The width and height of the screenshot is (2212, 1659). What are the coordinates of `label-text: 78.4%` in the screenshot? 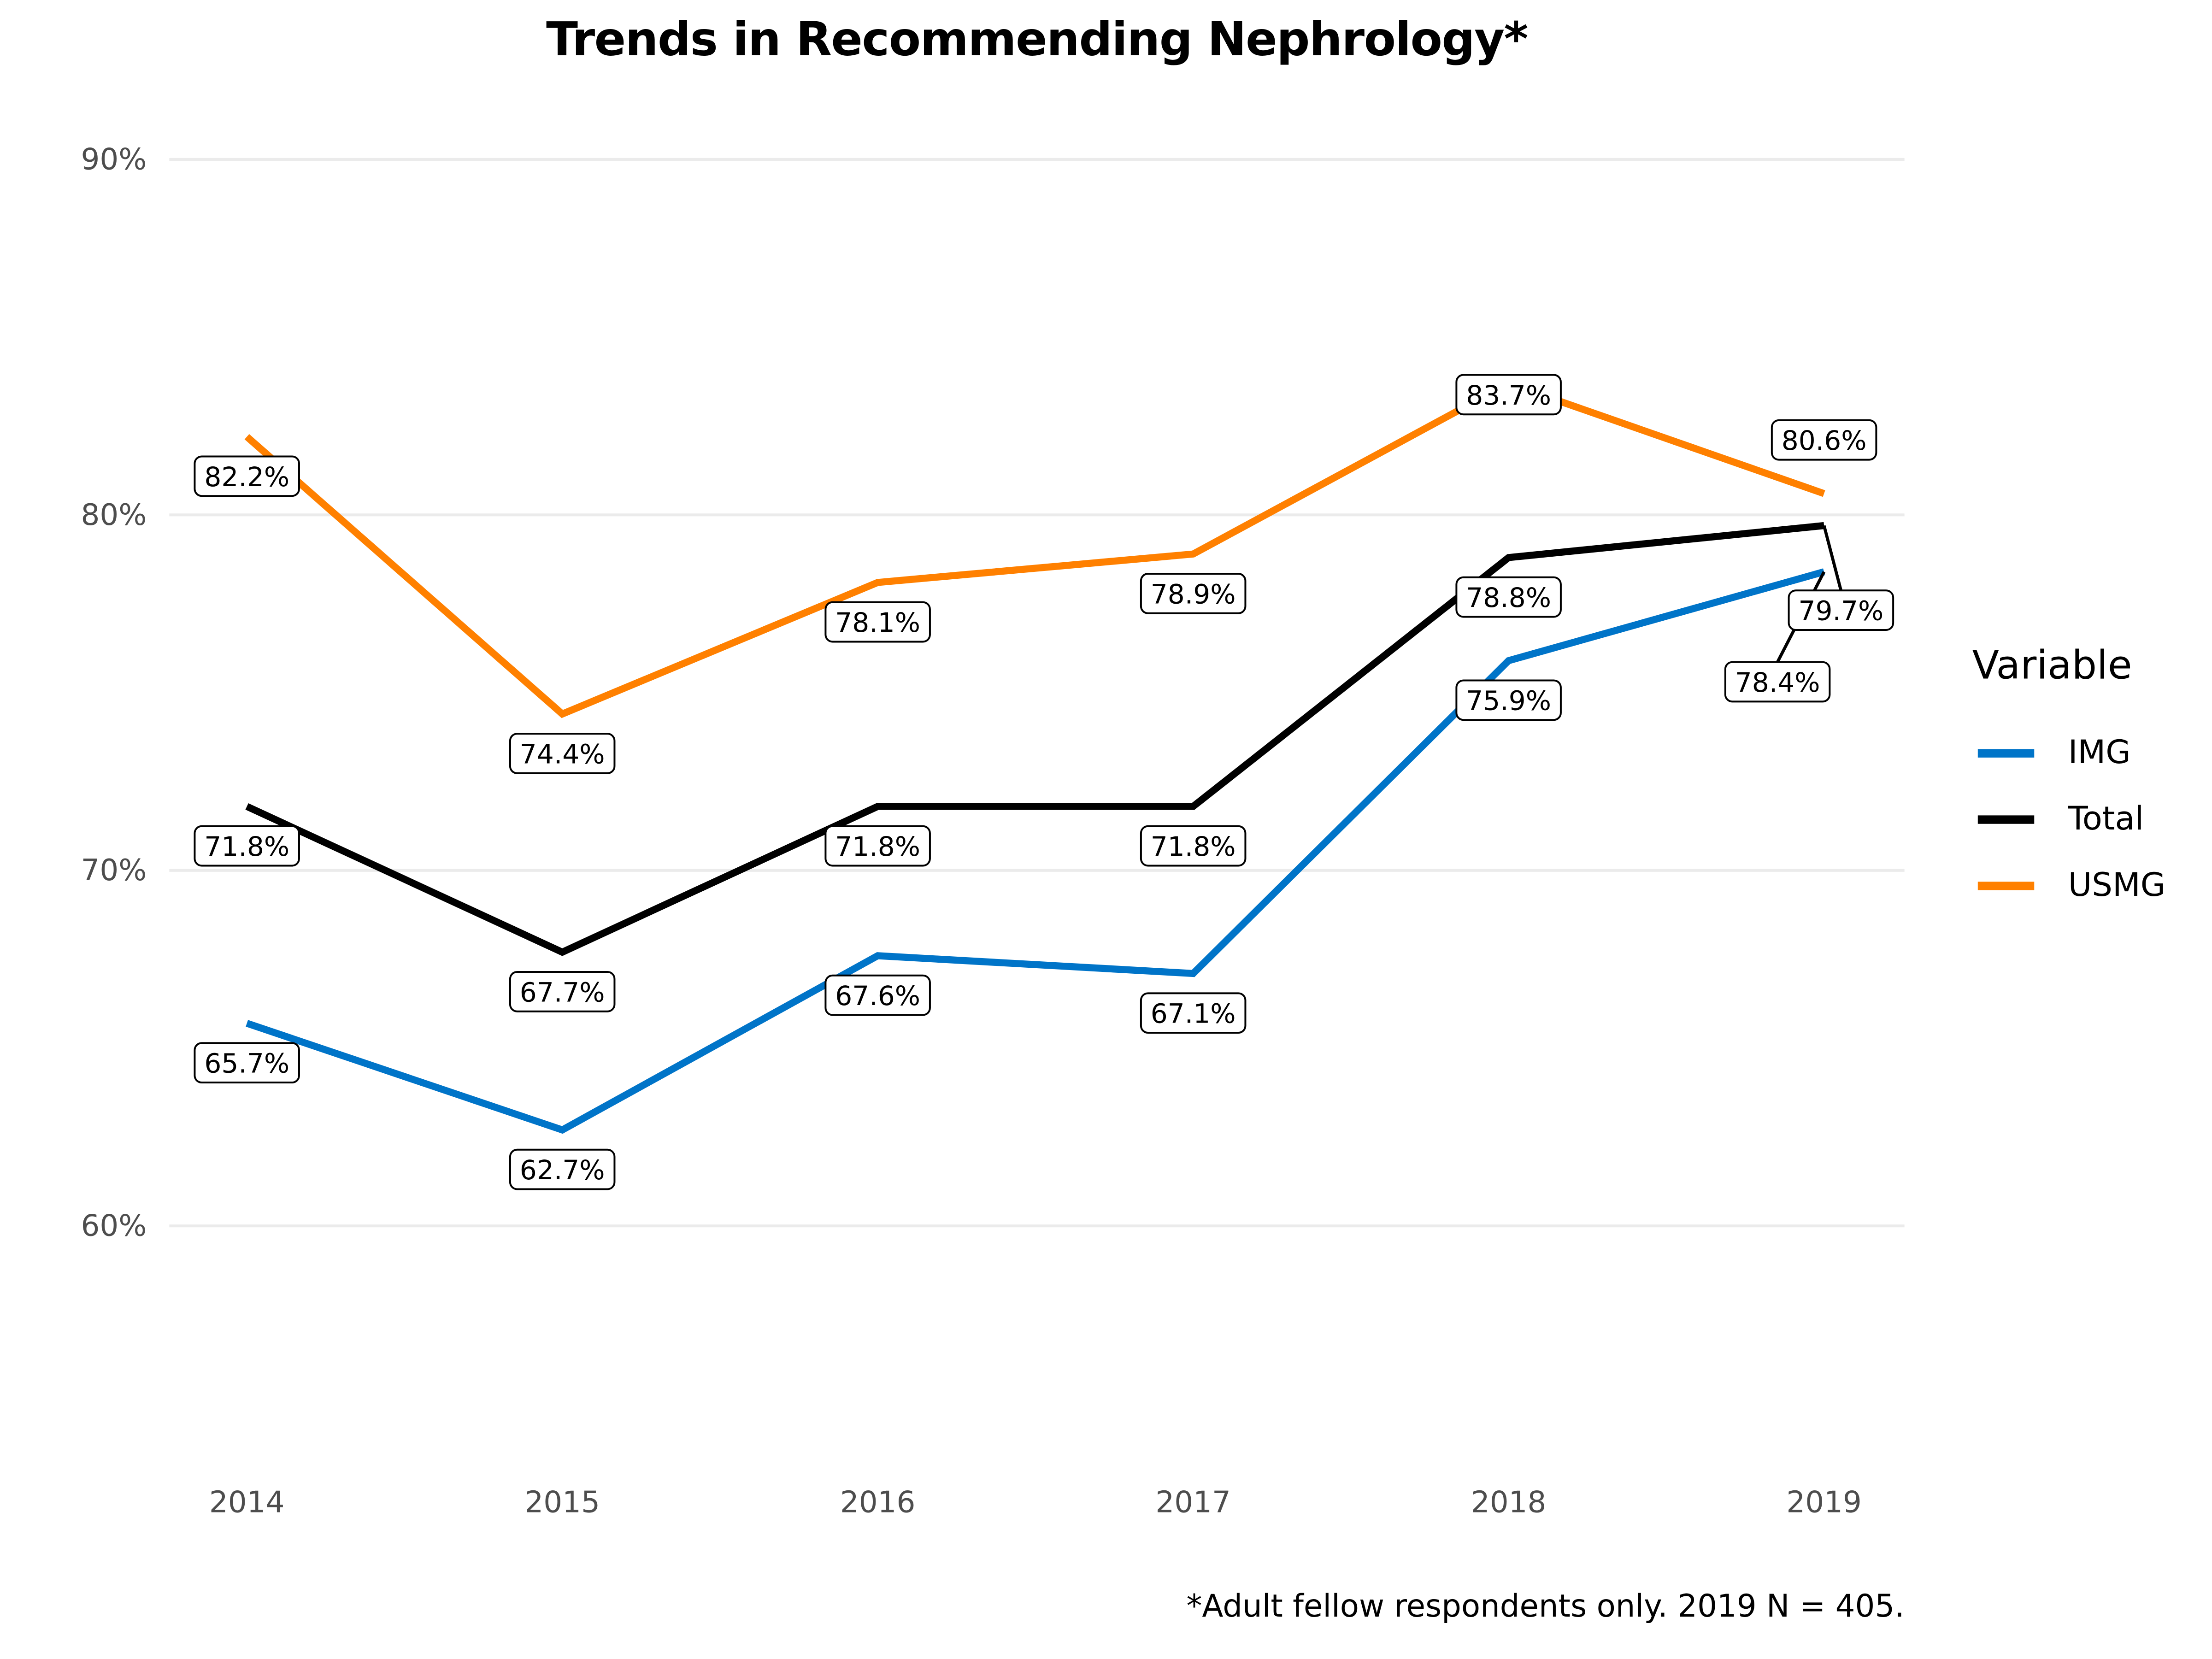 It's located at (1777, 682).